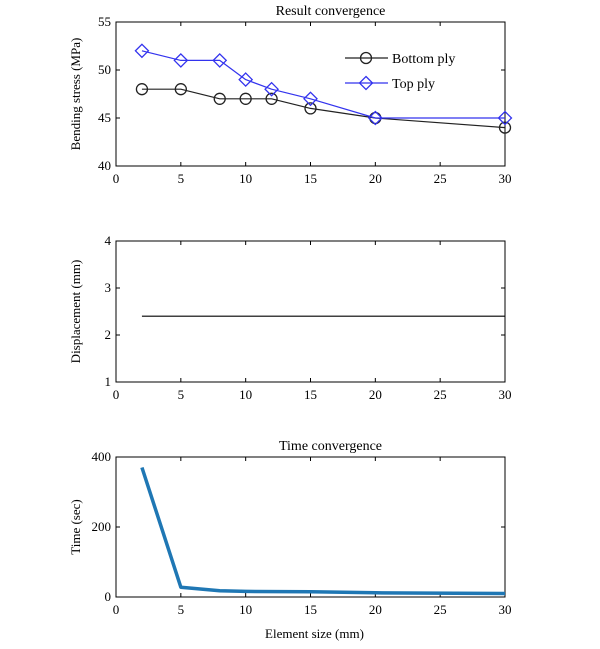 This screenshot has height=649, width=600. What do you see at coordinates (108, 287) in the screenshot?
I see `y-tick-label: 3` at bounding box center [108, 287].